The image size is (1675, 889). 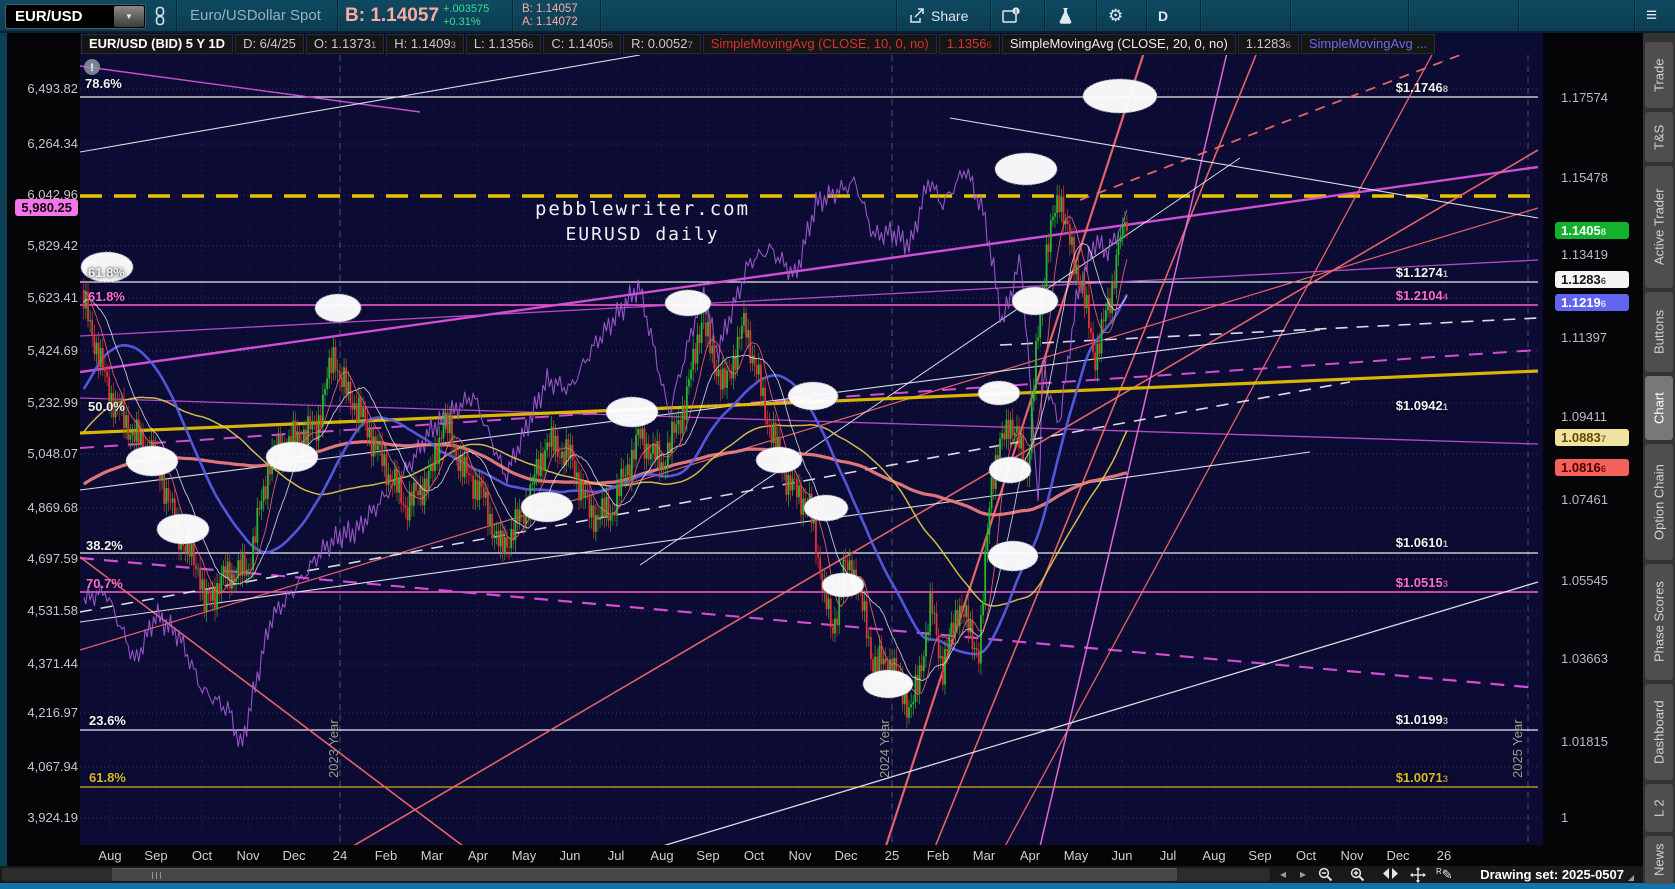 I want to click on side-tab-active-trader: Active Trader, so click(x=1659, y=227).